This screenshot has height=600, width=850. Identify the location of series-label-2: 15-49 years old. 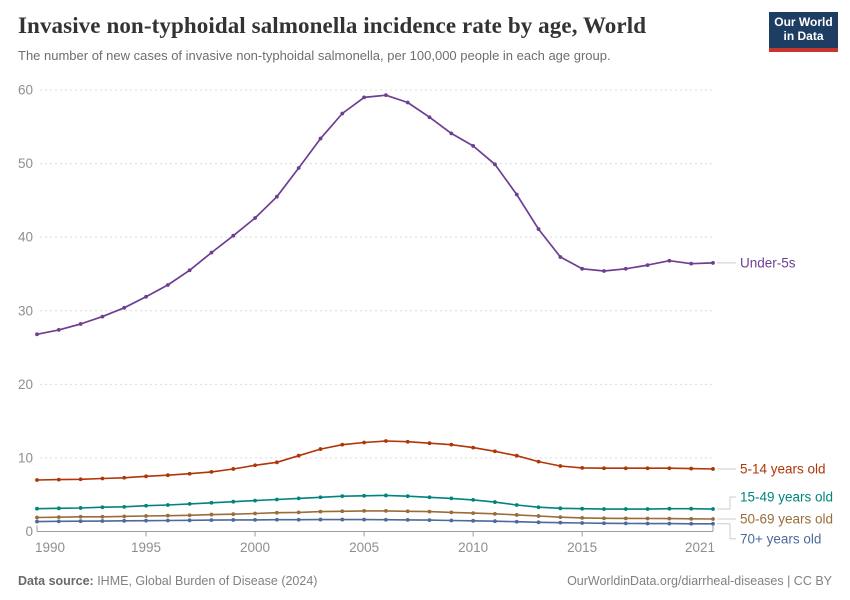
(786, 497).